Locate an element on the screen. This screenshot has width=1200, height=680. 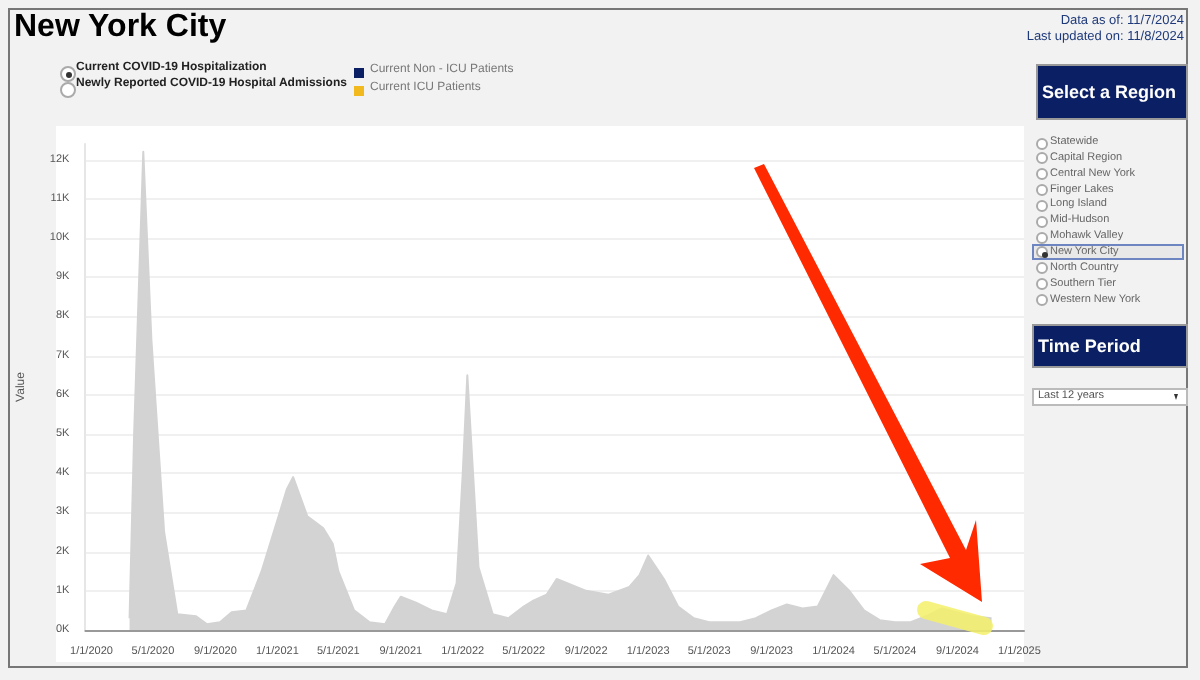
chart-title: New York City is located at coordinates (120, 28).